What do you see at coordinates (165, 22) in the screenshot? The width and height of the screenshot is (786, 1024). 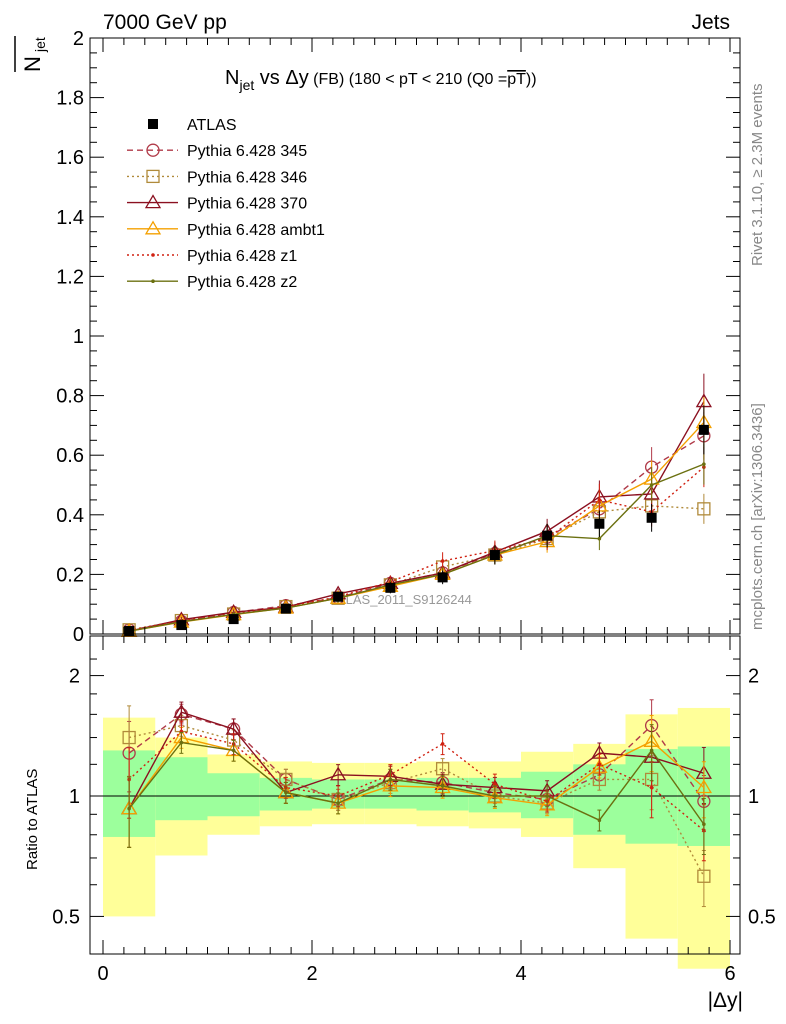 I see `energy-label: 7000 GeV pp` at bounding box center [165, 22].